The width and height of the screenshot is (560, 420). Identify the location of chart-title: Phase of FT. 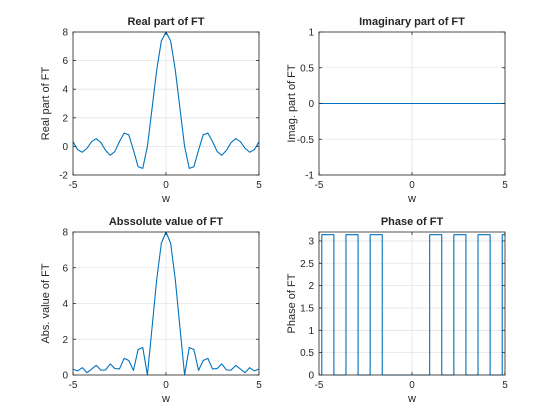
(412, 222).